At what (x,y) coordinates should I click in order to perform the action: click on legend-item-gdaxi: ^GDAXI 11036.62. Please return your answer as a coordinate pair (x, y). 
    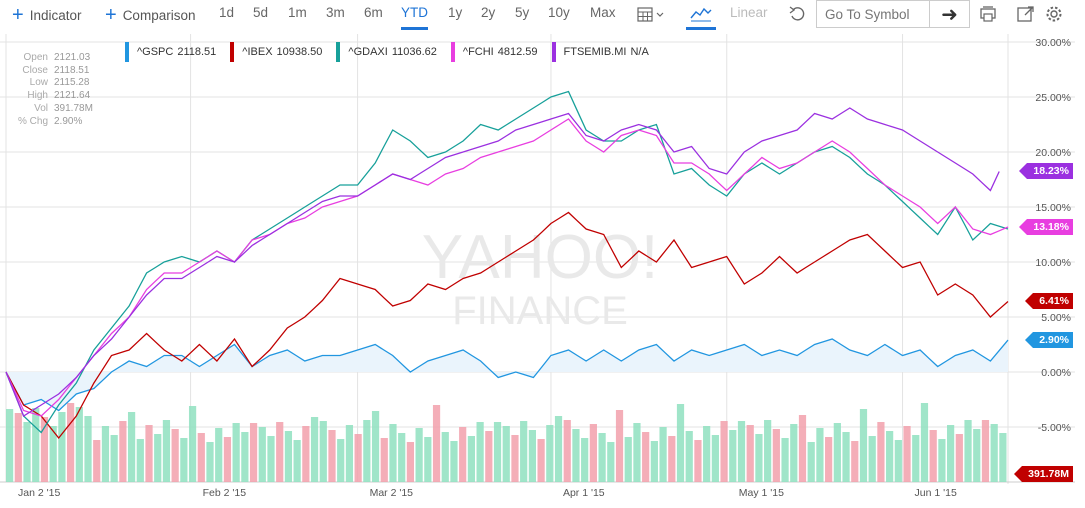
    Looking at the image, I should click on (386, 52).